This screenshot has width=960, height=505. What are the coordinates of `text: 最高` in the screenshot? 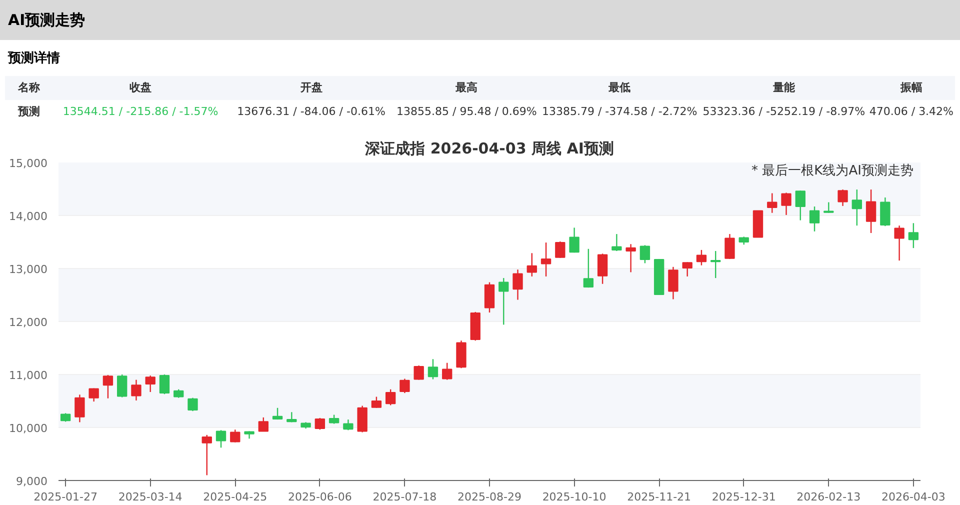 It's located at (466, 88).